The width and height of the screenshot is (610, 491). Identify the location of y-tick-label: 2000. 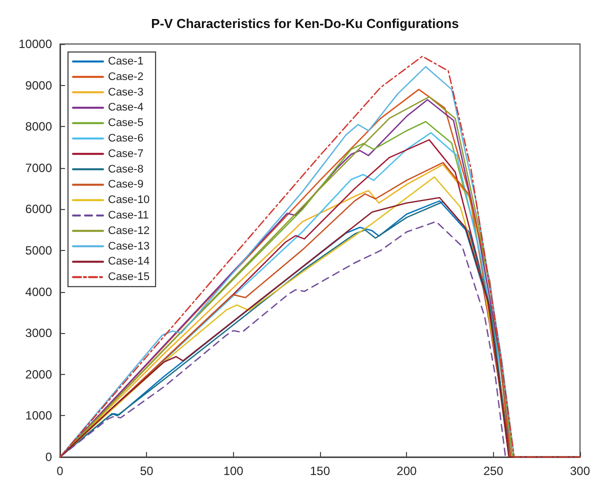
(38, 374).